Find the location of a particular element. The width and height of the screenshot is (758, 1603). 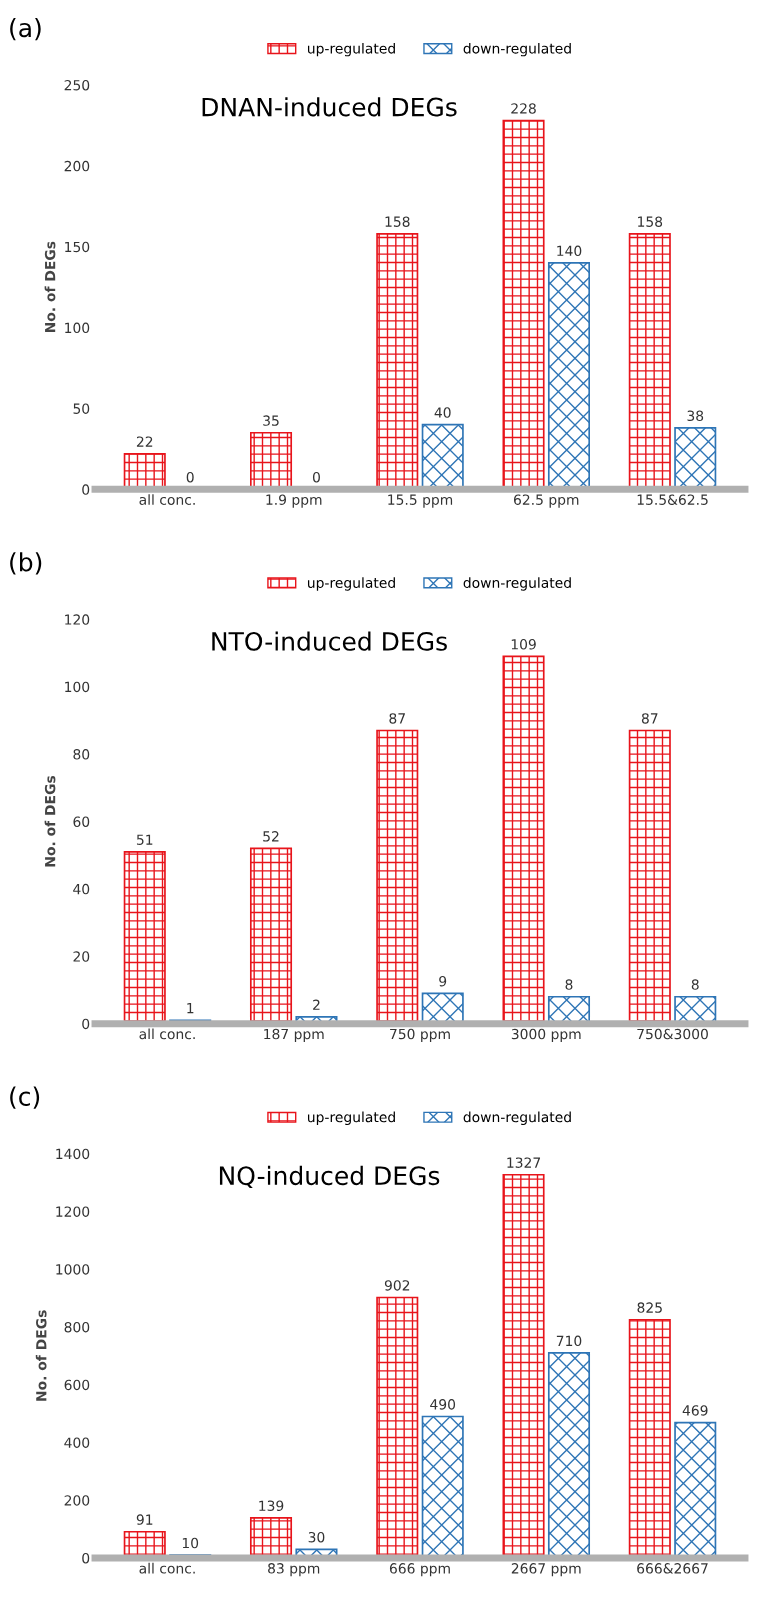

data-label: 2 is located at coordinates (316, 1004).